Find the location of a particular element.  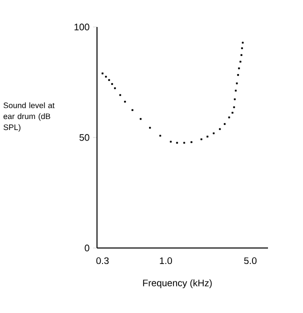

y-tick-label: 0 is located at coordinates (87, 248).